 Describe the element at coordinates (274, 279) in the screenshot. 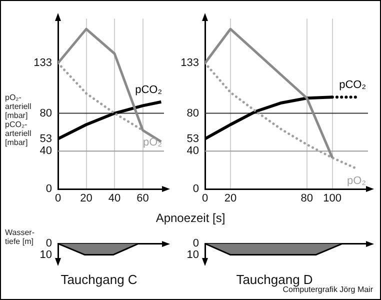

I see `x-axis-title: Tauchgang D` at that location.